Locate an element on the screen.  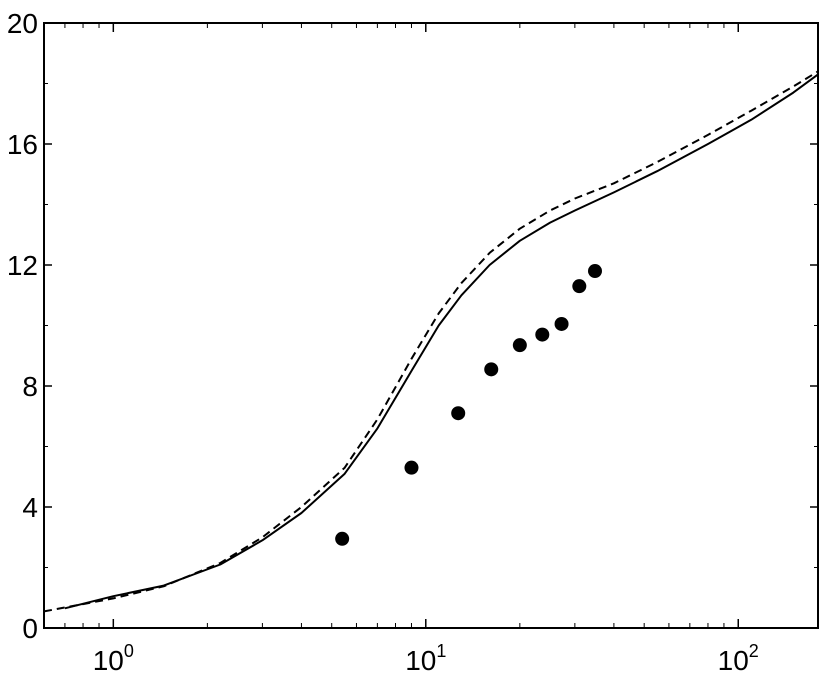
y-tick-label: 4 is located at coordinates (30, 507).